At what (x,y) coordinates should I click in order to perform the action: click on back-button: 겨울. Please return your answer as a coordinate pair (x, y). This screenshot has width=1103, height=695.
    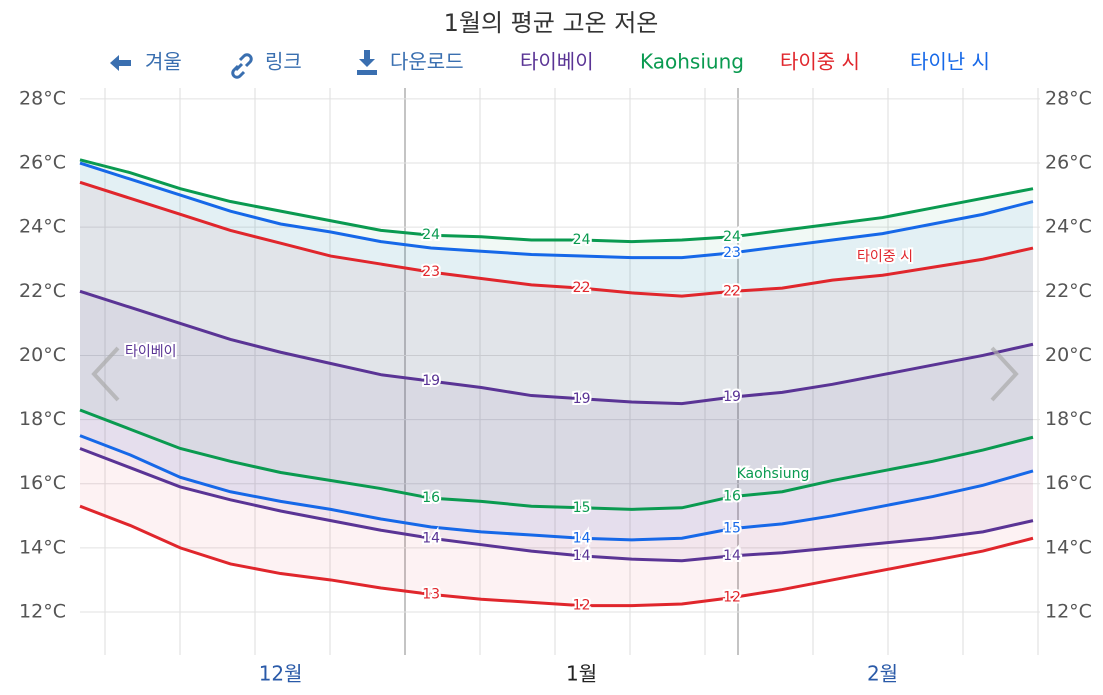
    Looking at the image, I should click on (146, 62).